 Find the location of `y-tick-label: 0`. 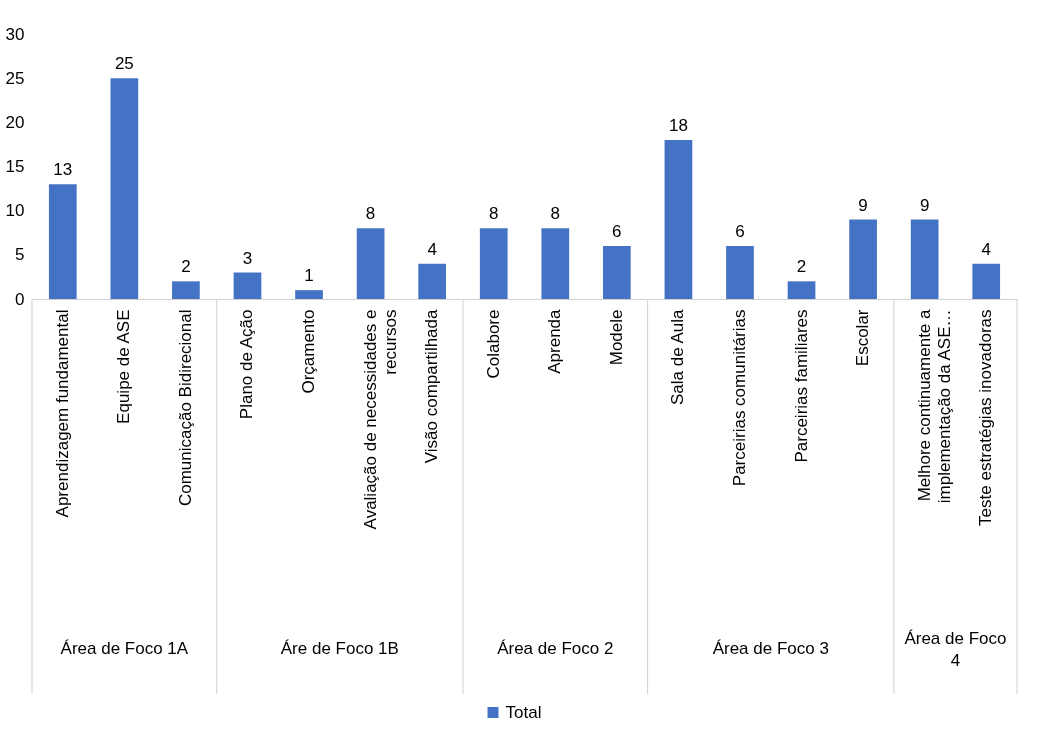

y-tick-label: 0 is located at coordinates (20, 299).